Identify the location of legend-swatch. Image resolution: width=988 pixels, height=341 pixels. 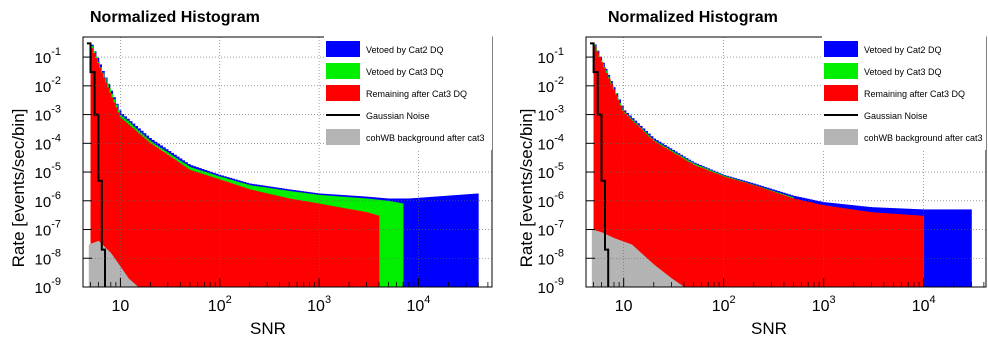
(841, 93).